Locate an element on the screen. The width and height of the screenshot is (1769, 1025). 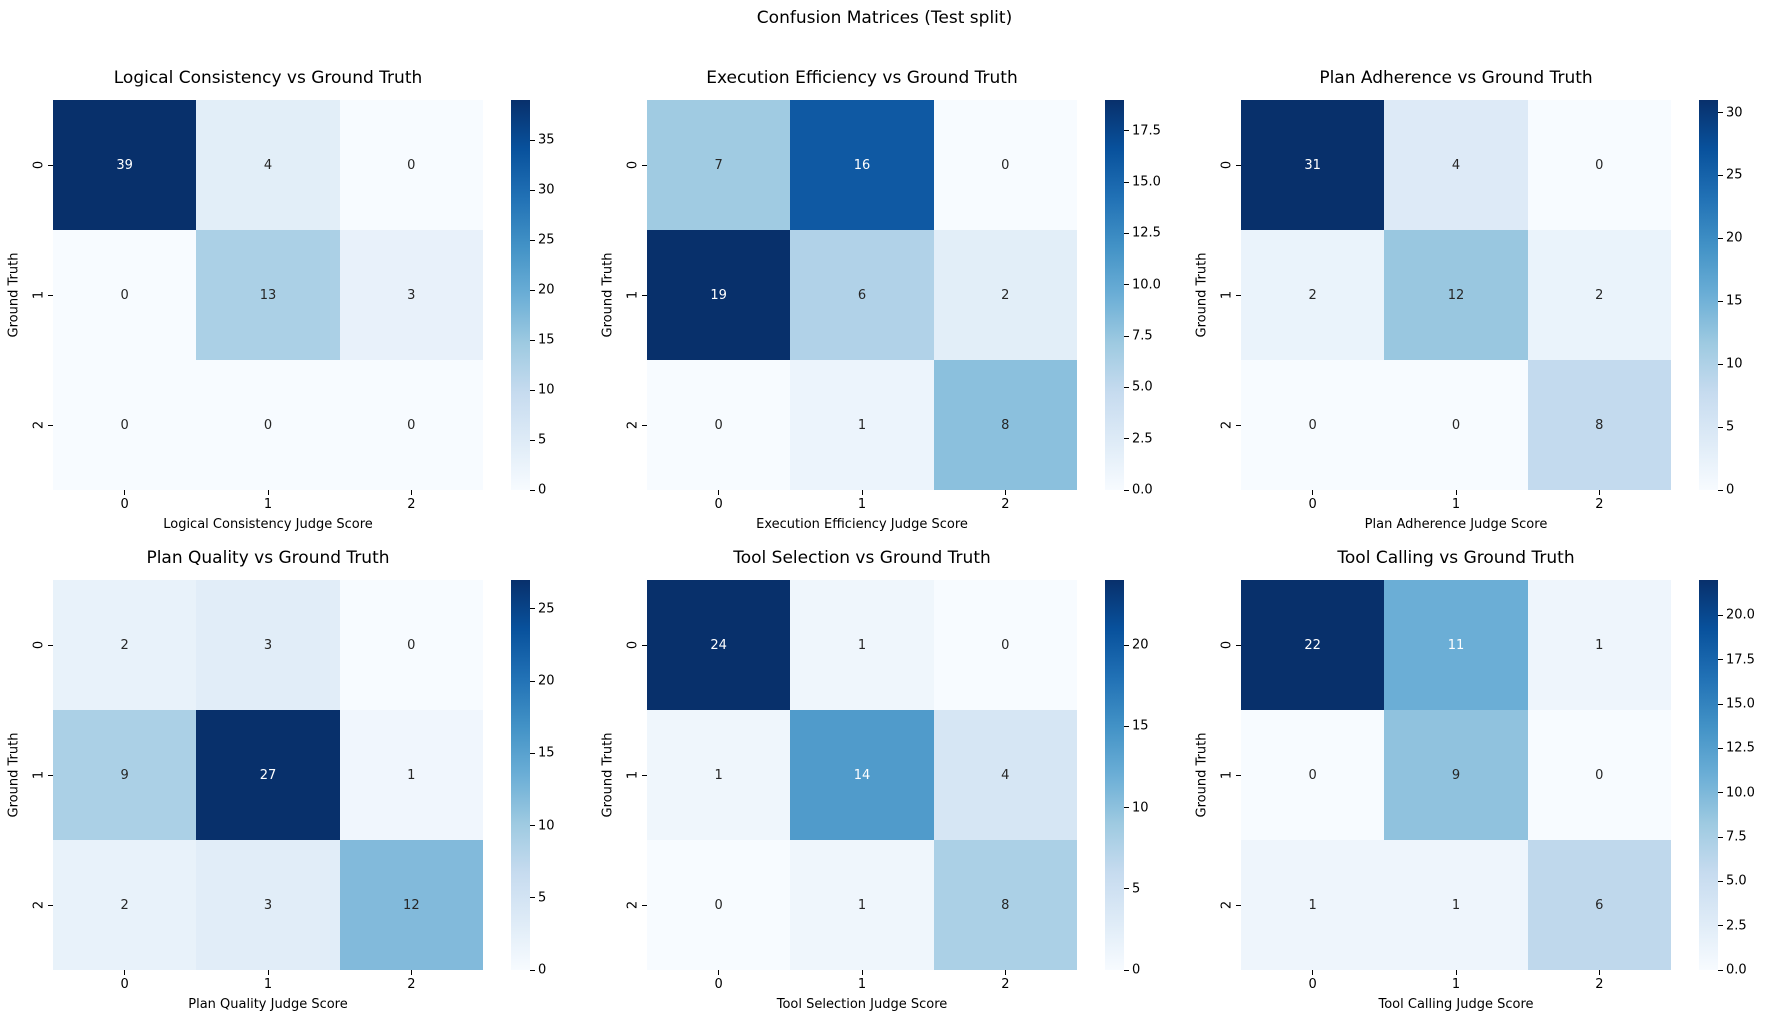
heatmap-cell: 24 is located at coordinates (719, 645).